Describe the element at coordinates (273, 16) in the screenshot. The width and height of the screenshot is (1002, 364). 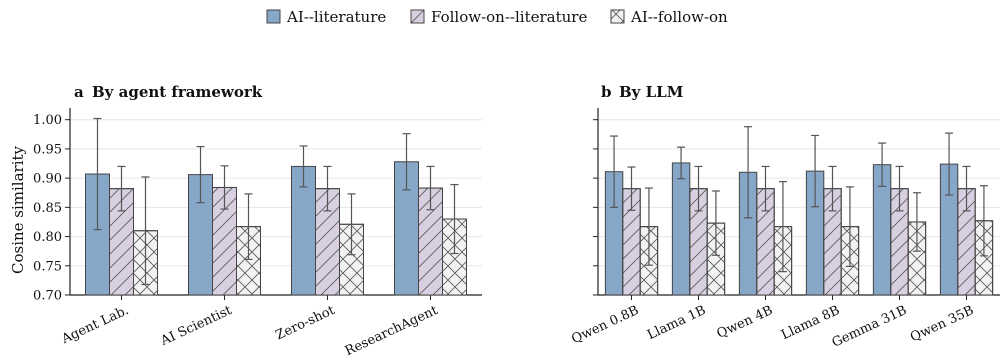
I see `legend-swatch` at that location.